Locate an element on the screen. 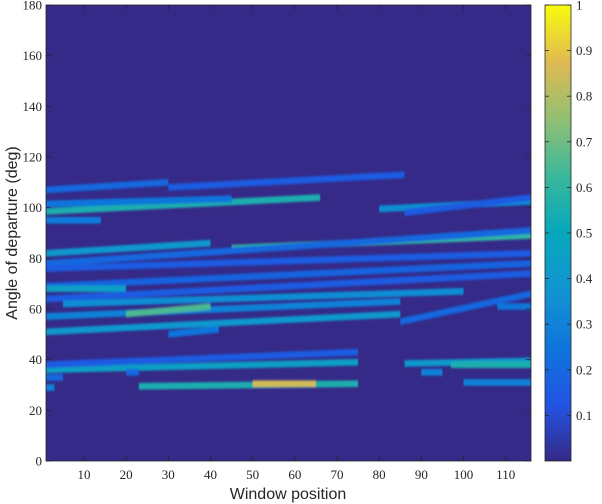  y-tick-label: 140 is located at coordinates (33, 106).